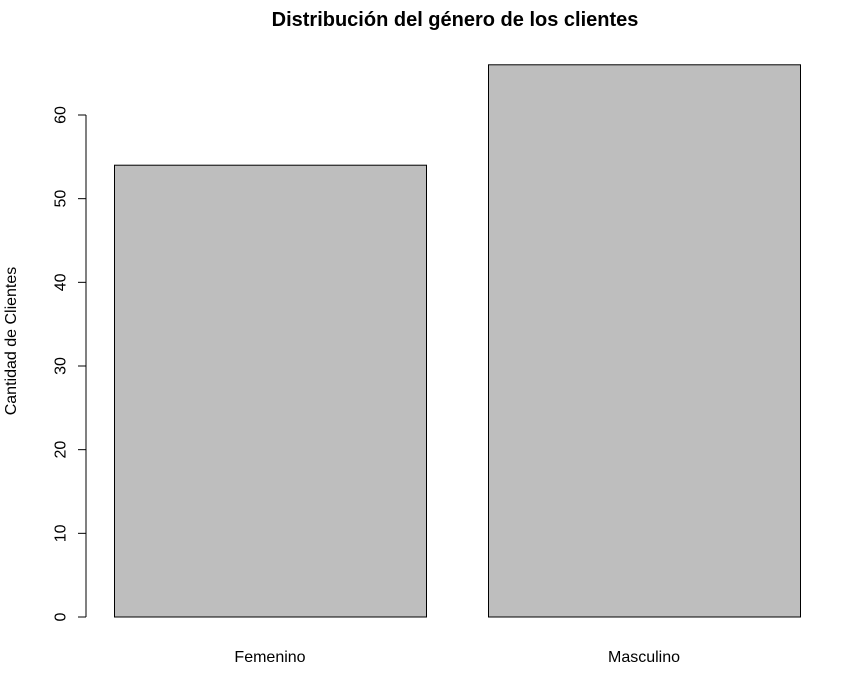  What do you see at coordinates (61, 199) in the screenshot?
I see `y-tick-label: 50` at bounding box center [61, 199].